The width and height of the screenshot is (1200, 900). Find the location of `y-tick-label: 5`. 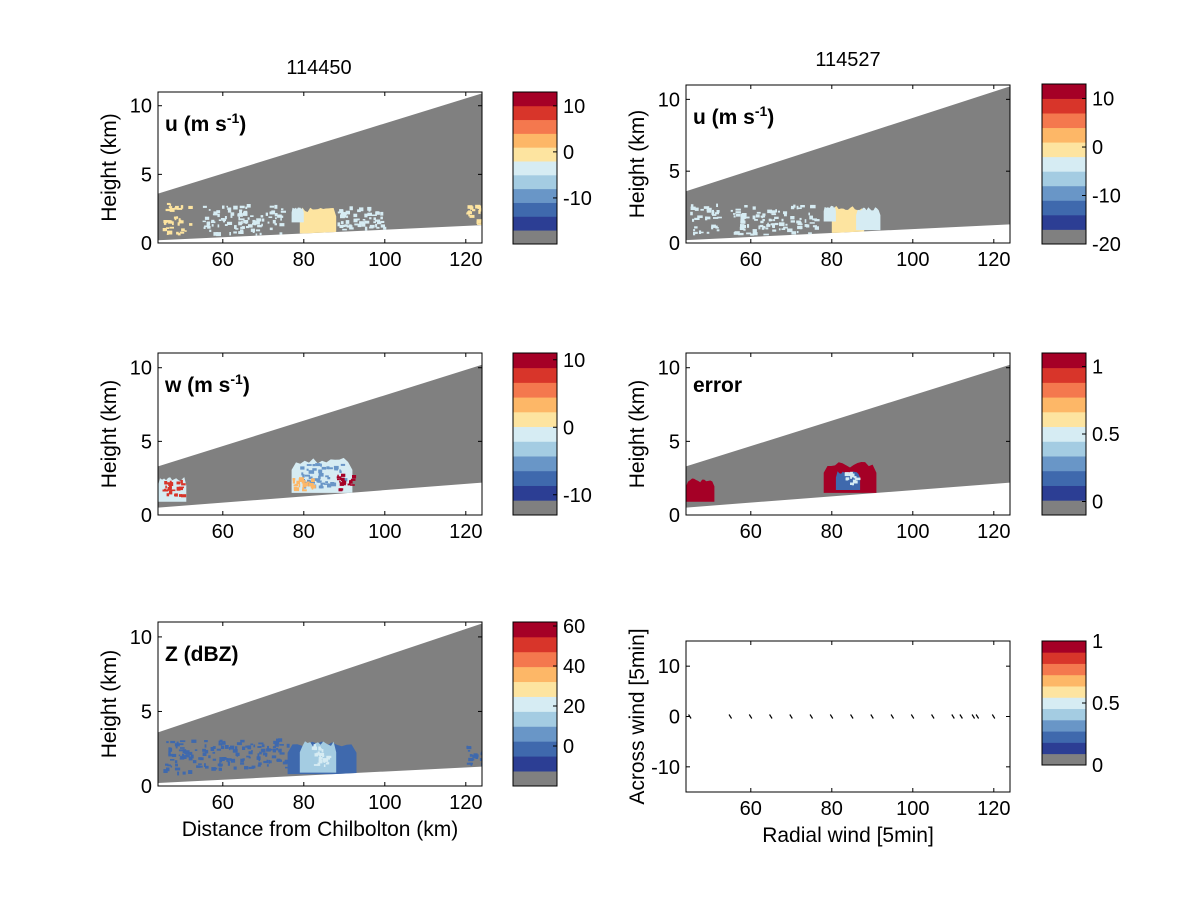

y-tick-label: 5 is located at coordinates (146, 442).